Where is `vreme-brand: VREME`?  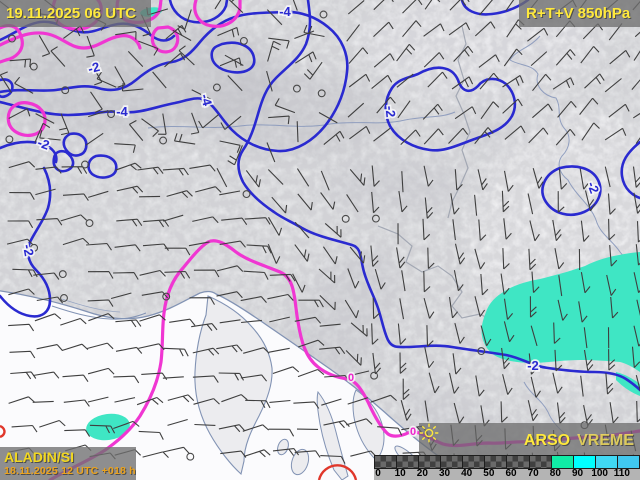
vreme-brand: VREME is located at coordinates (605, 440).